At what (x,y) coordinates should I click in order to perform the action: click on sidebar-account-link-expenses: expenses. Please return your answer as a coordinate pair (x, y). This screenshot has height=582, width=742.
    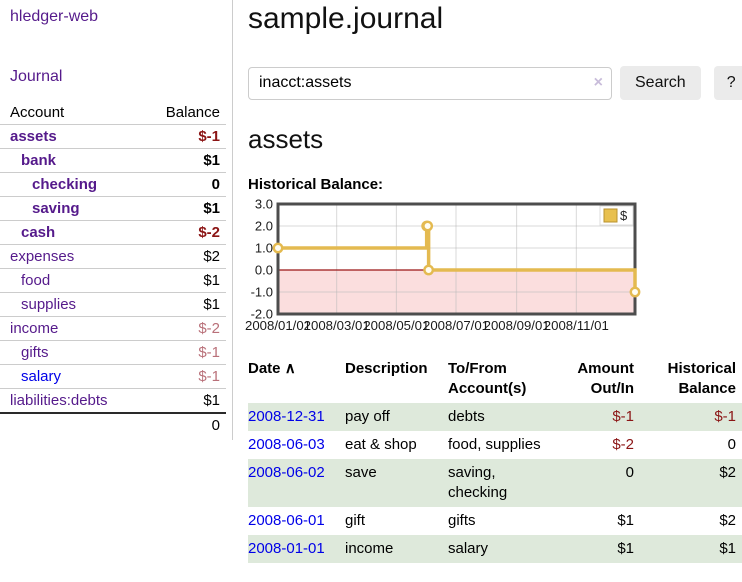
    Looking at the image, I should click on (42, 256).